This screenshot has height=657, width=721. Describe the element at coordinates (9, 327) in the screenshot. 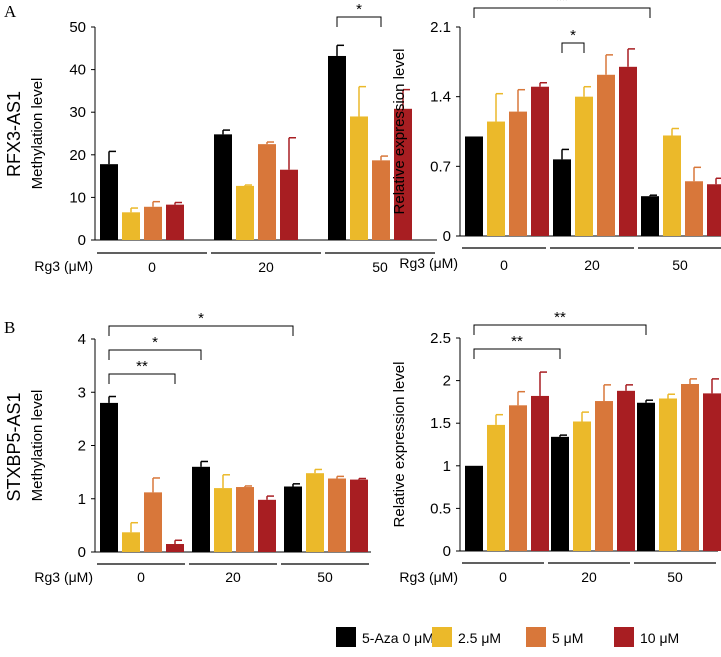

I see `panel-letter-b: B` at that location.